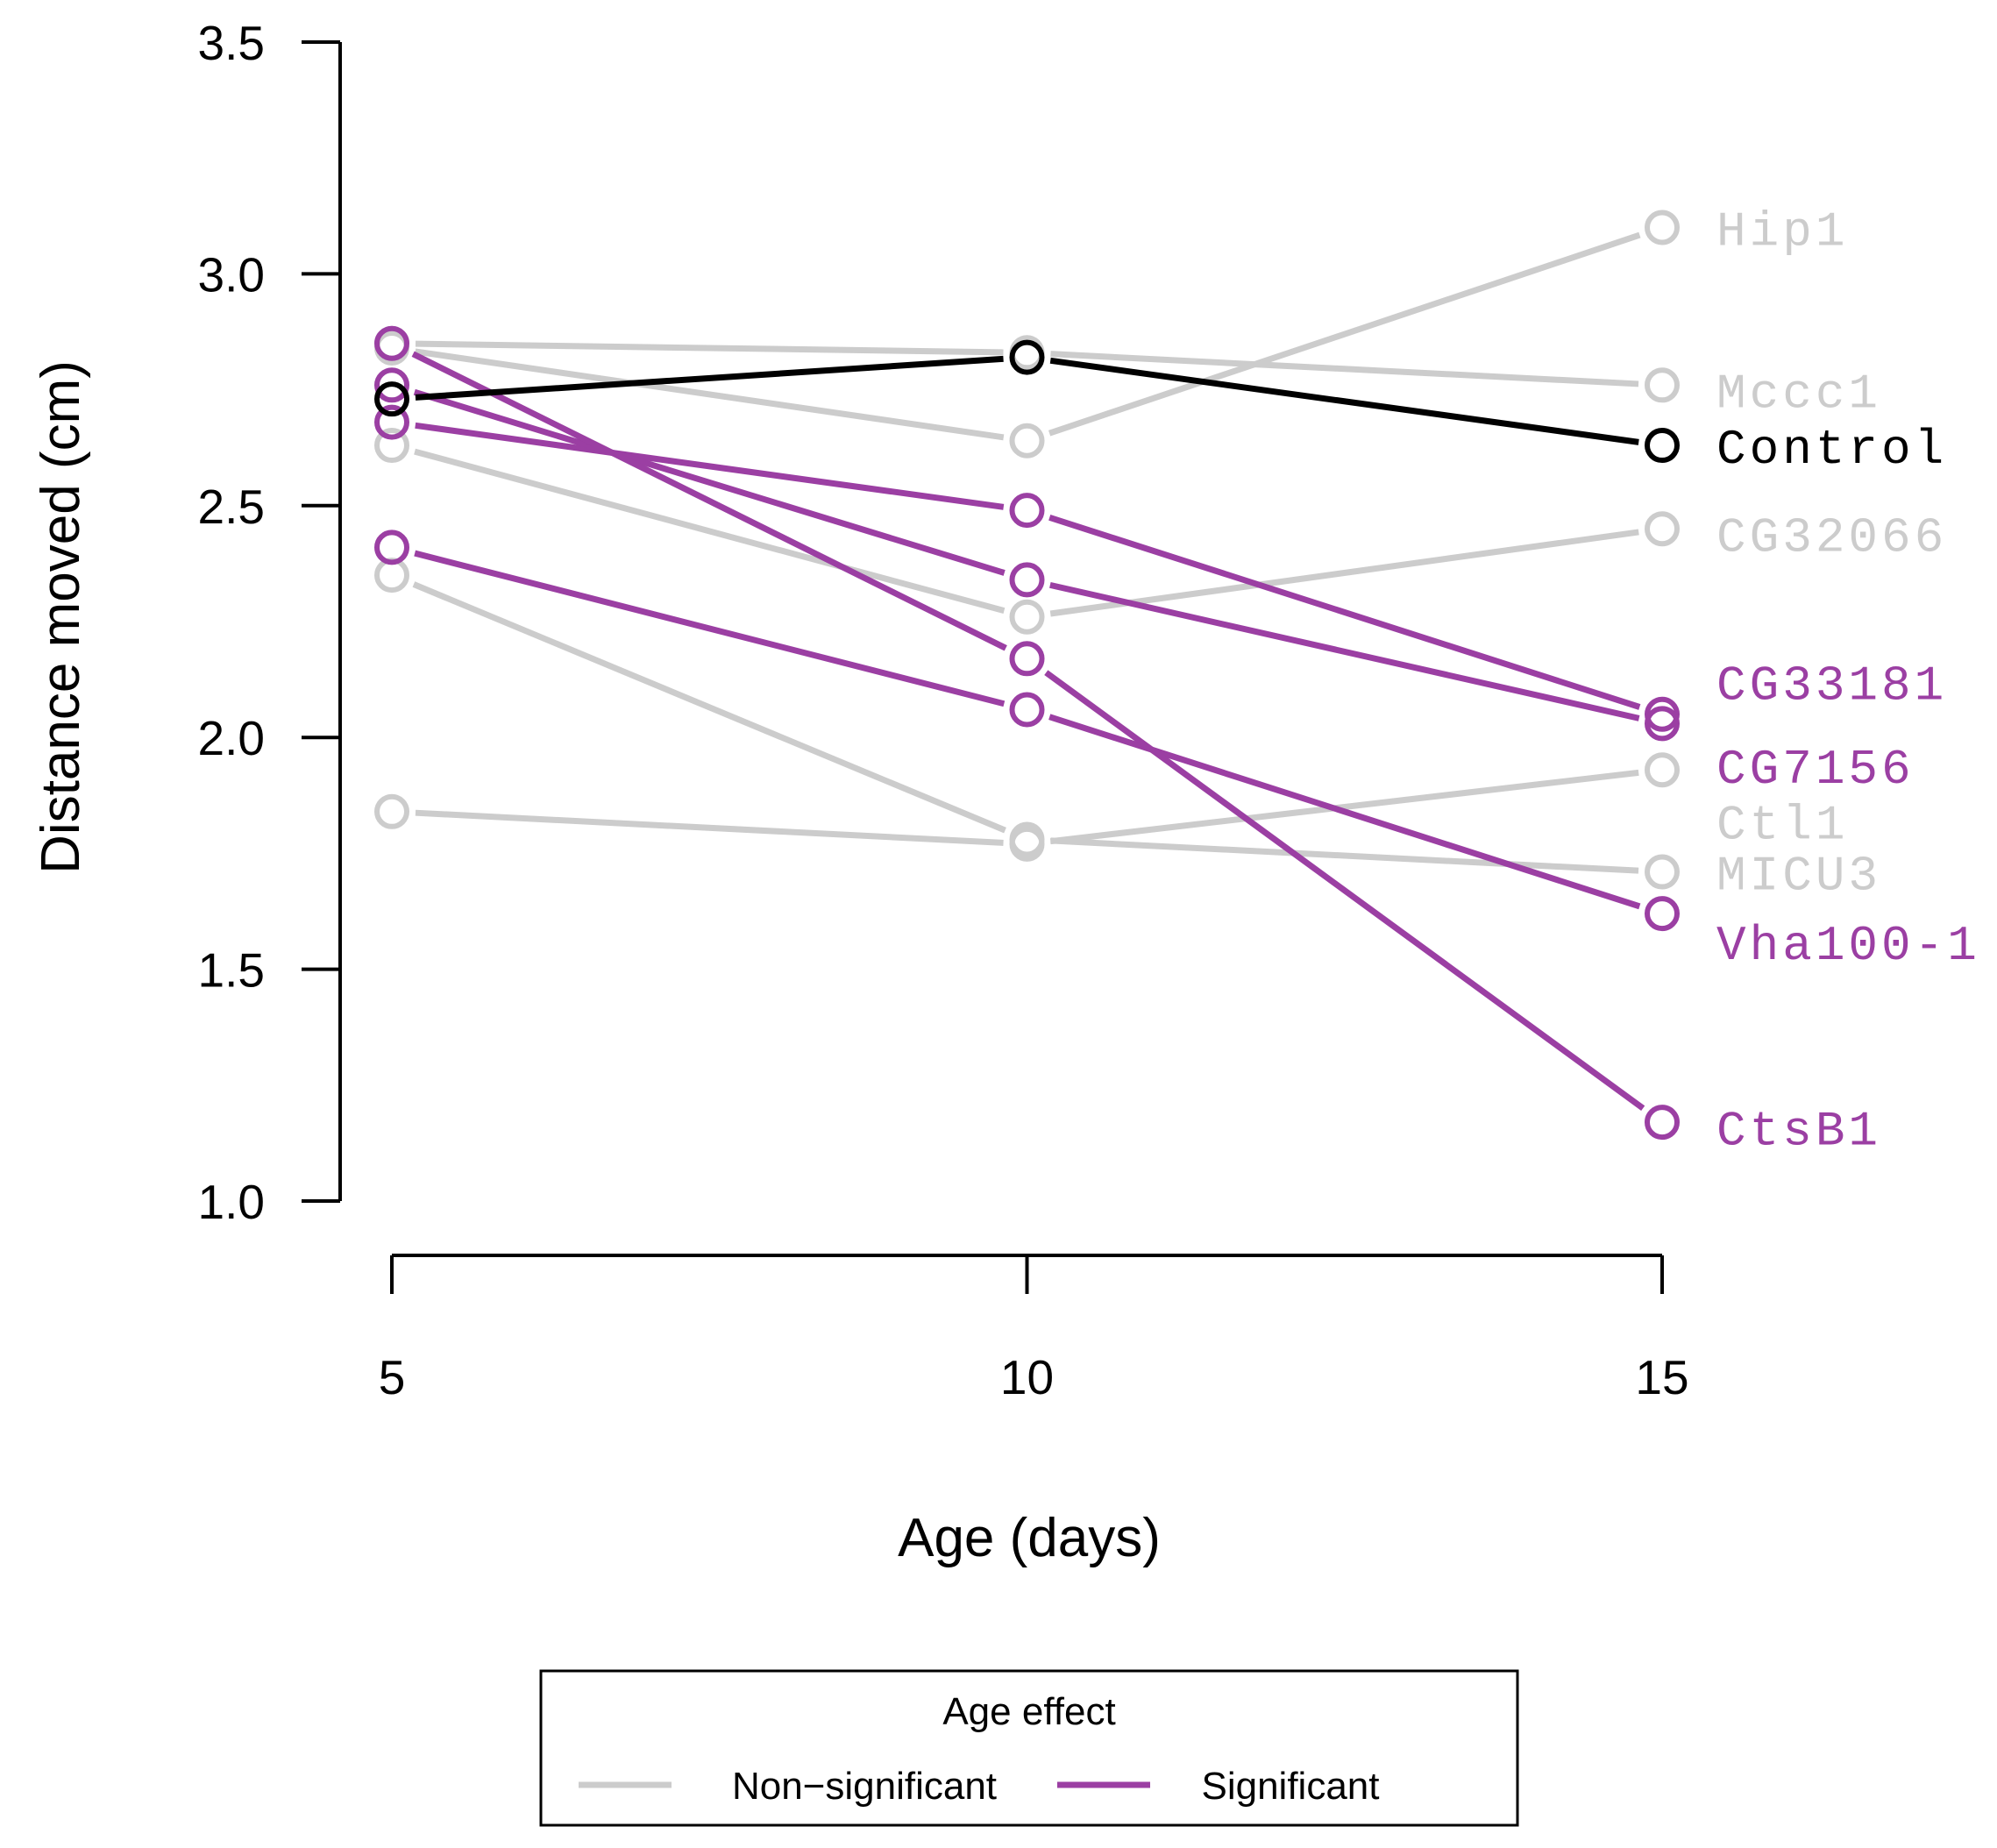 The height and width of the screenshot is (1848, 1997). What do you see at coordinates (1831, 450) in the screenshot?
I see `end-label-control: Control` at bounding box center [1831, 450].